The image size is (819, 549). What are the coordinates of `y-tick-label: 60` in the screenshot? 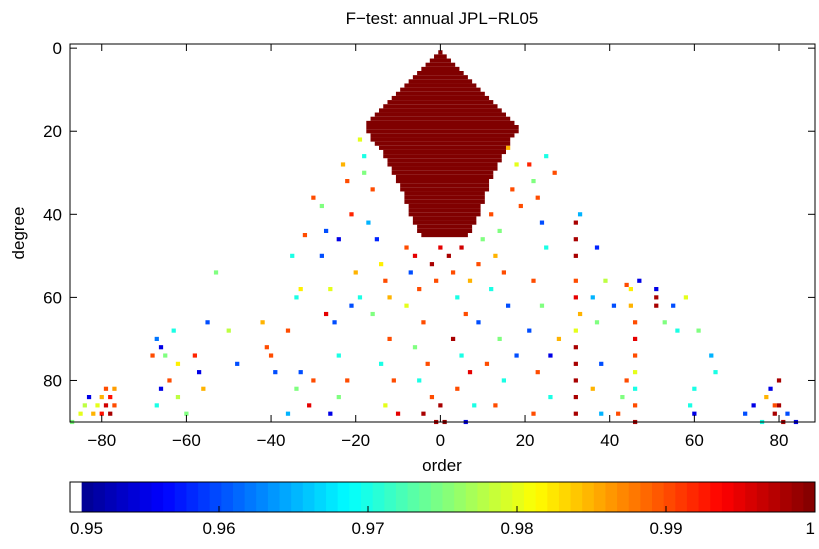 It's located at (52, 297).